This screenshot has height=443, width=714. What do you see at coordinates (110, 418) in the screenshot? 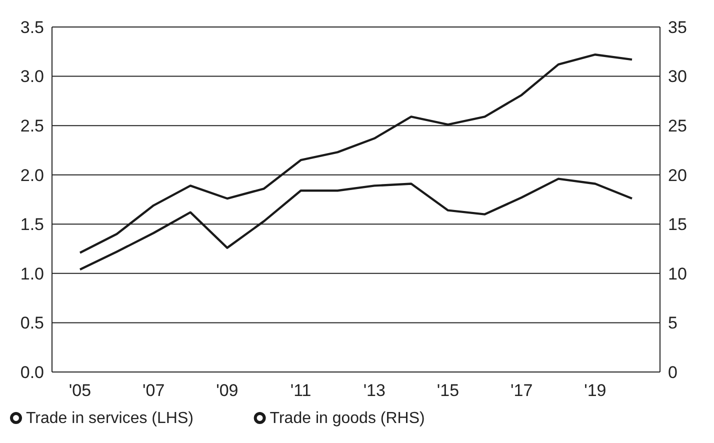
I see `legend-label: Trade in services (LHS)` at bounding box center [110, 418].